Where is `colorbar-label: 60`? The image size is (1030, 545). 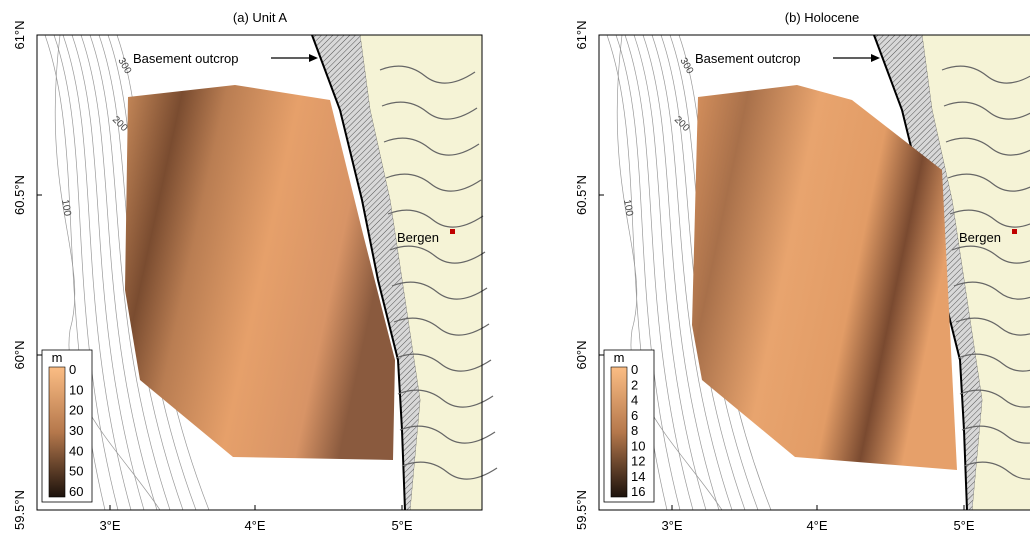
colorbar-label: 60 is located at coordinates (76, 491).